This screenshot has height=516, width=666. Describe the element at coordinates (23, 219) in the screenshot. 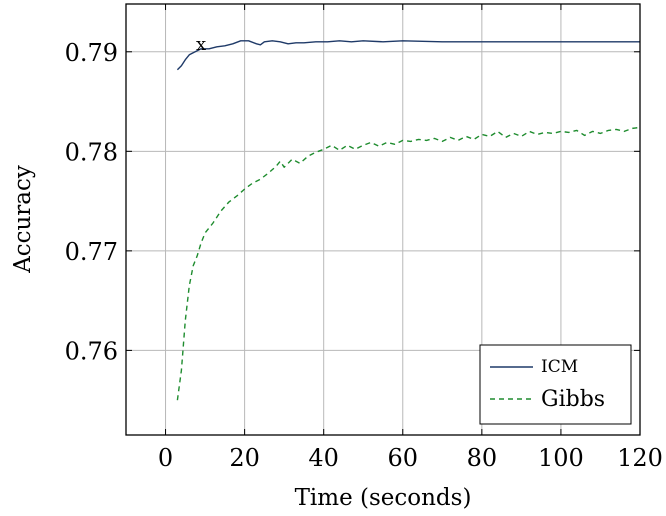

I see `y-axis-label: Accuracy` at that location.